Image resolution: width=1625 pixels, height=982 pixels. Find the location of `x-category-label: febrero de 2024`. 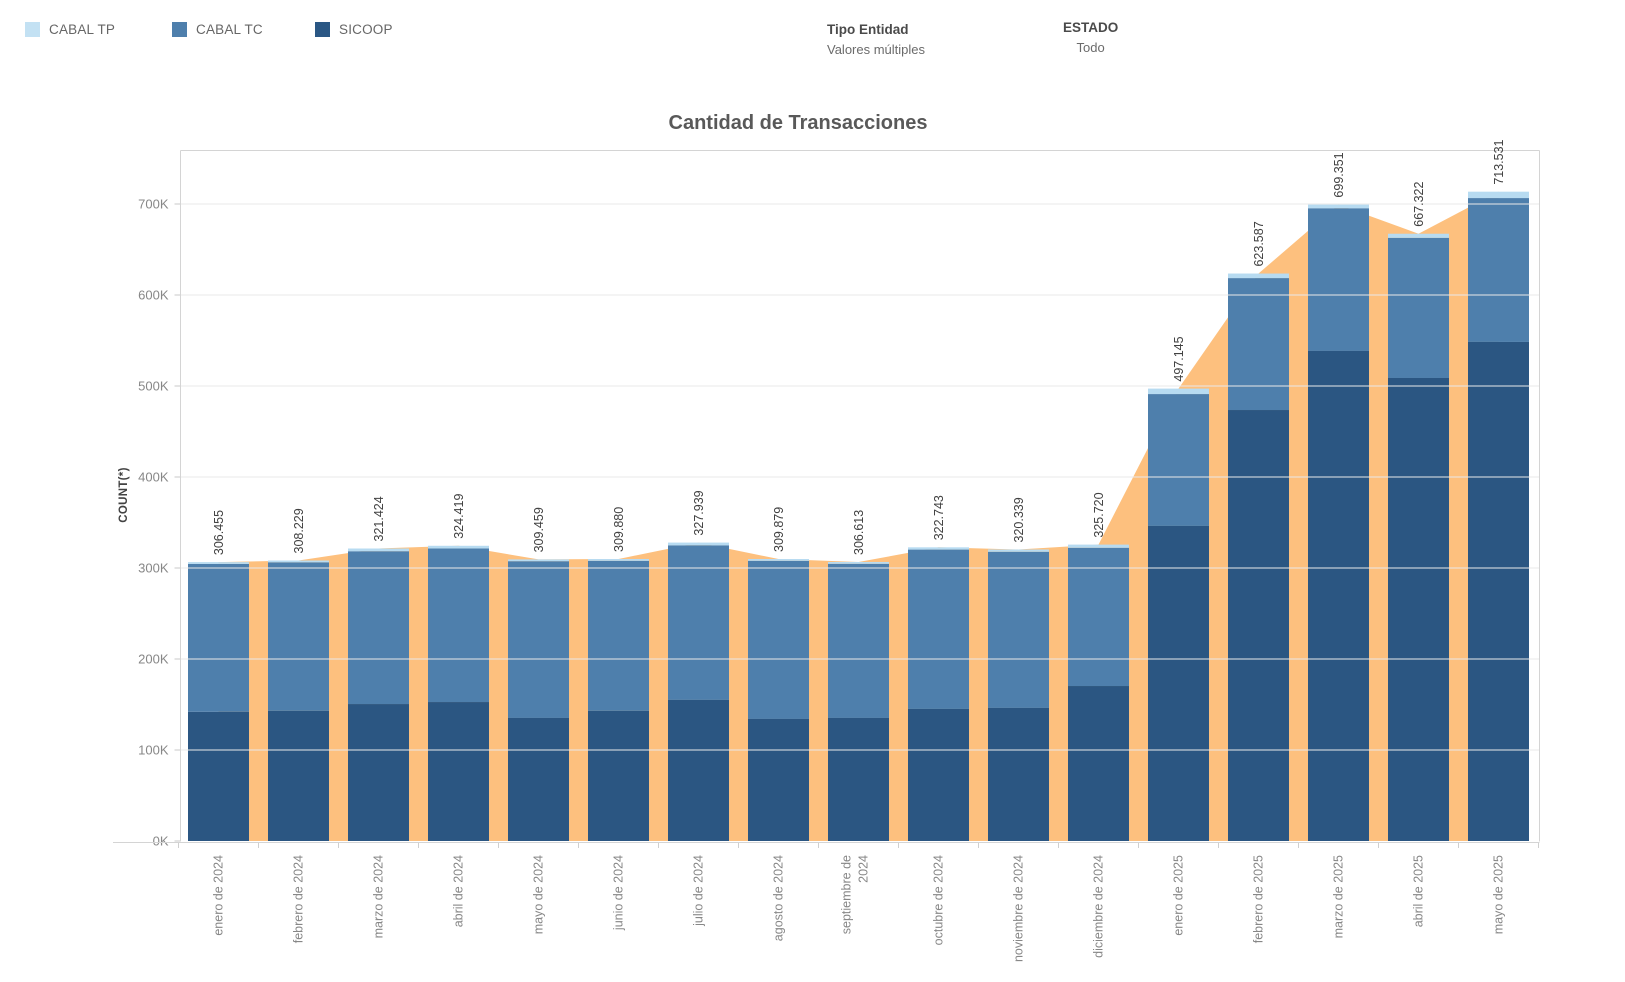

x-category-label: febrero de 2024 is located at coordinates (299, 899).